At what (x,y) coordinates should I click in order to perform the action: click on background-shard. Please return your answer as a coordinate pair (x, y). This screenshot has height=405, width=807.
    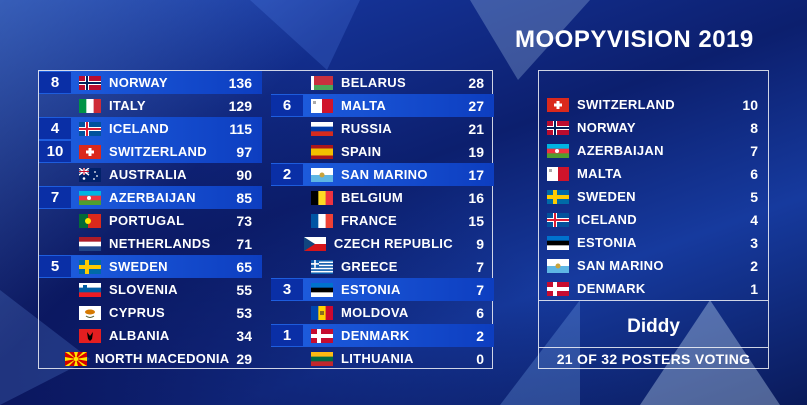
    Looking at the image, I should click on (305, 35).